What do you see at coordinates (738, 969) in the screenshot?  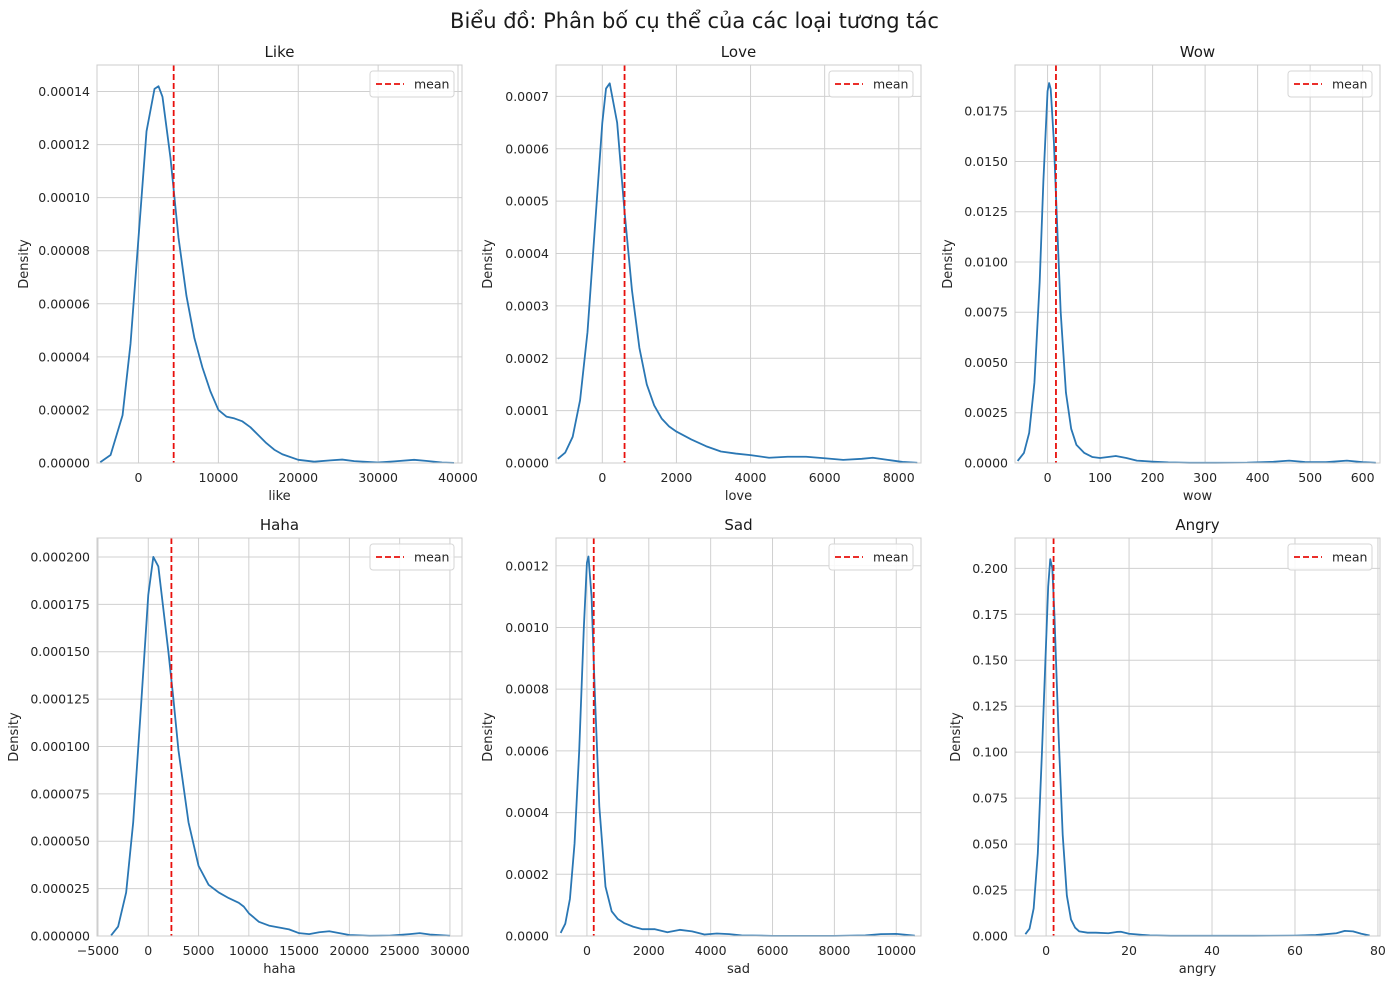 I see `x-axis-label: sad` at bounding box center [738, 969].